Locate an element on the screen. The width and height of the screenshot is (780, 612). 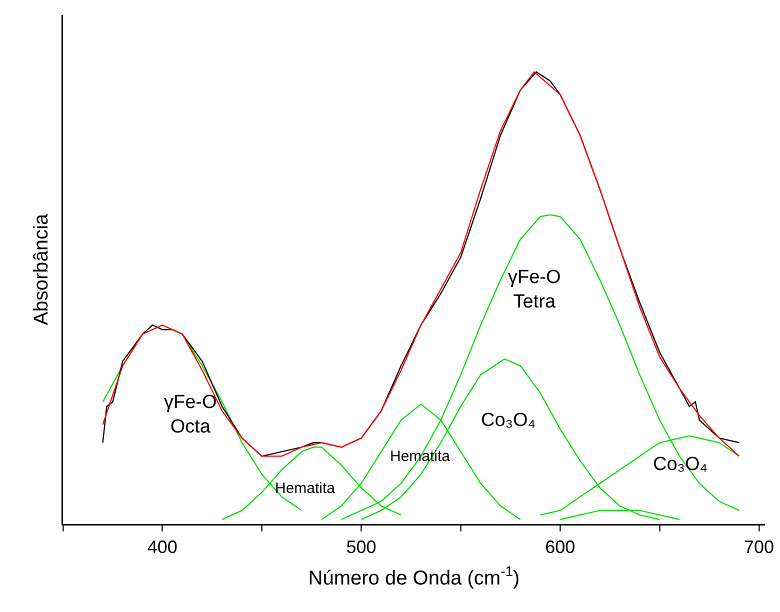
x-tick-label: 600 is located at coordinates (560, 547).